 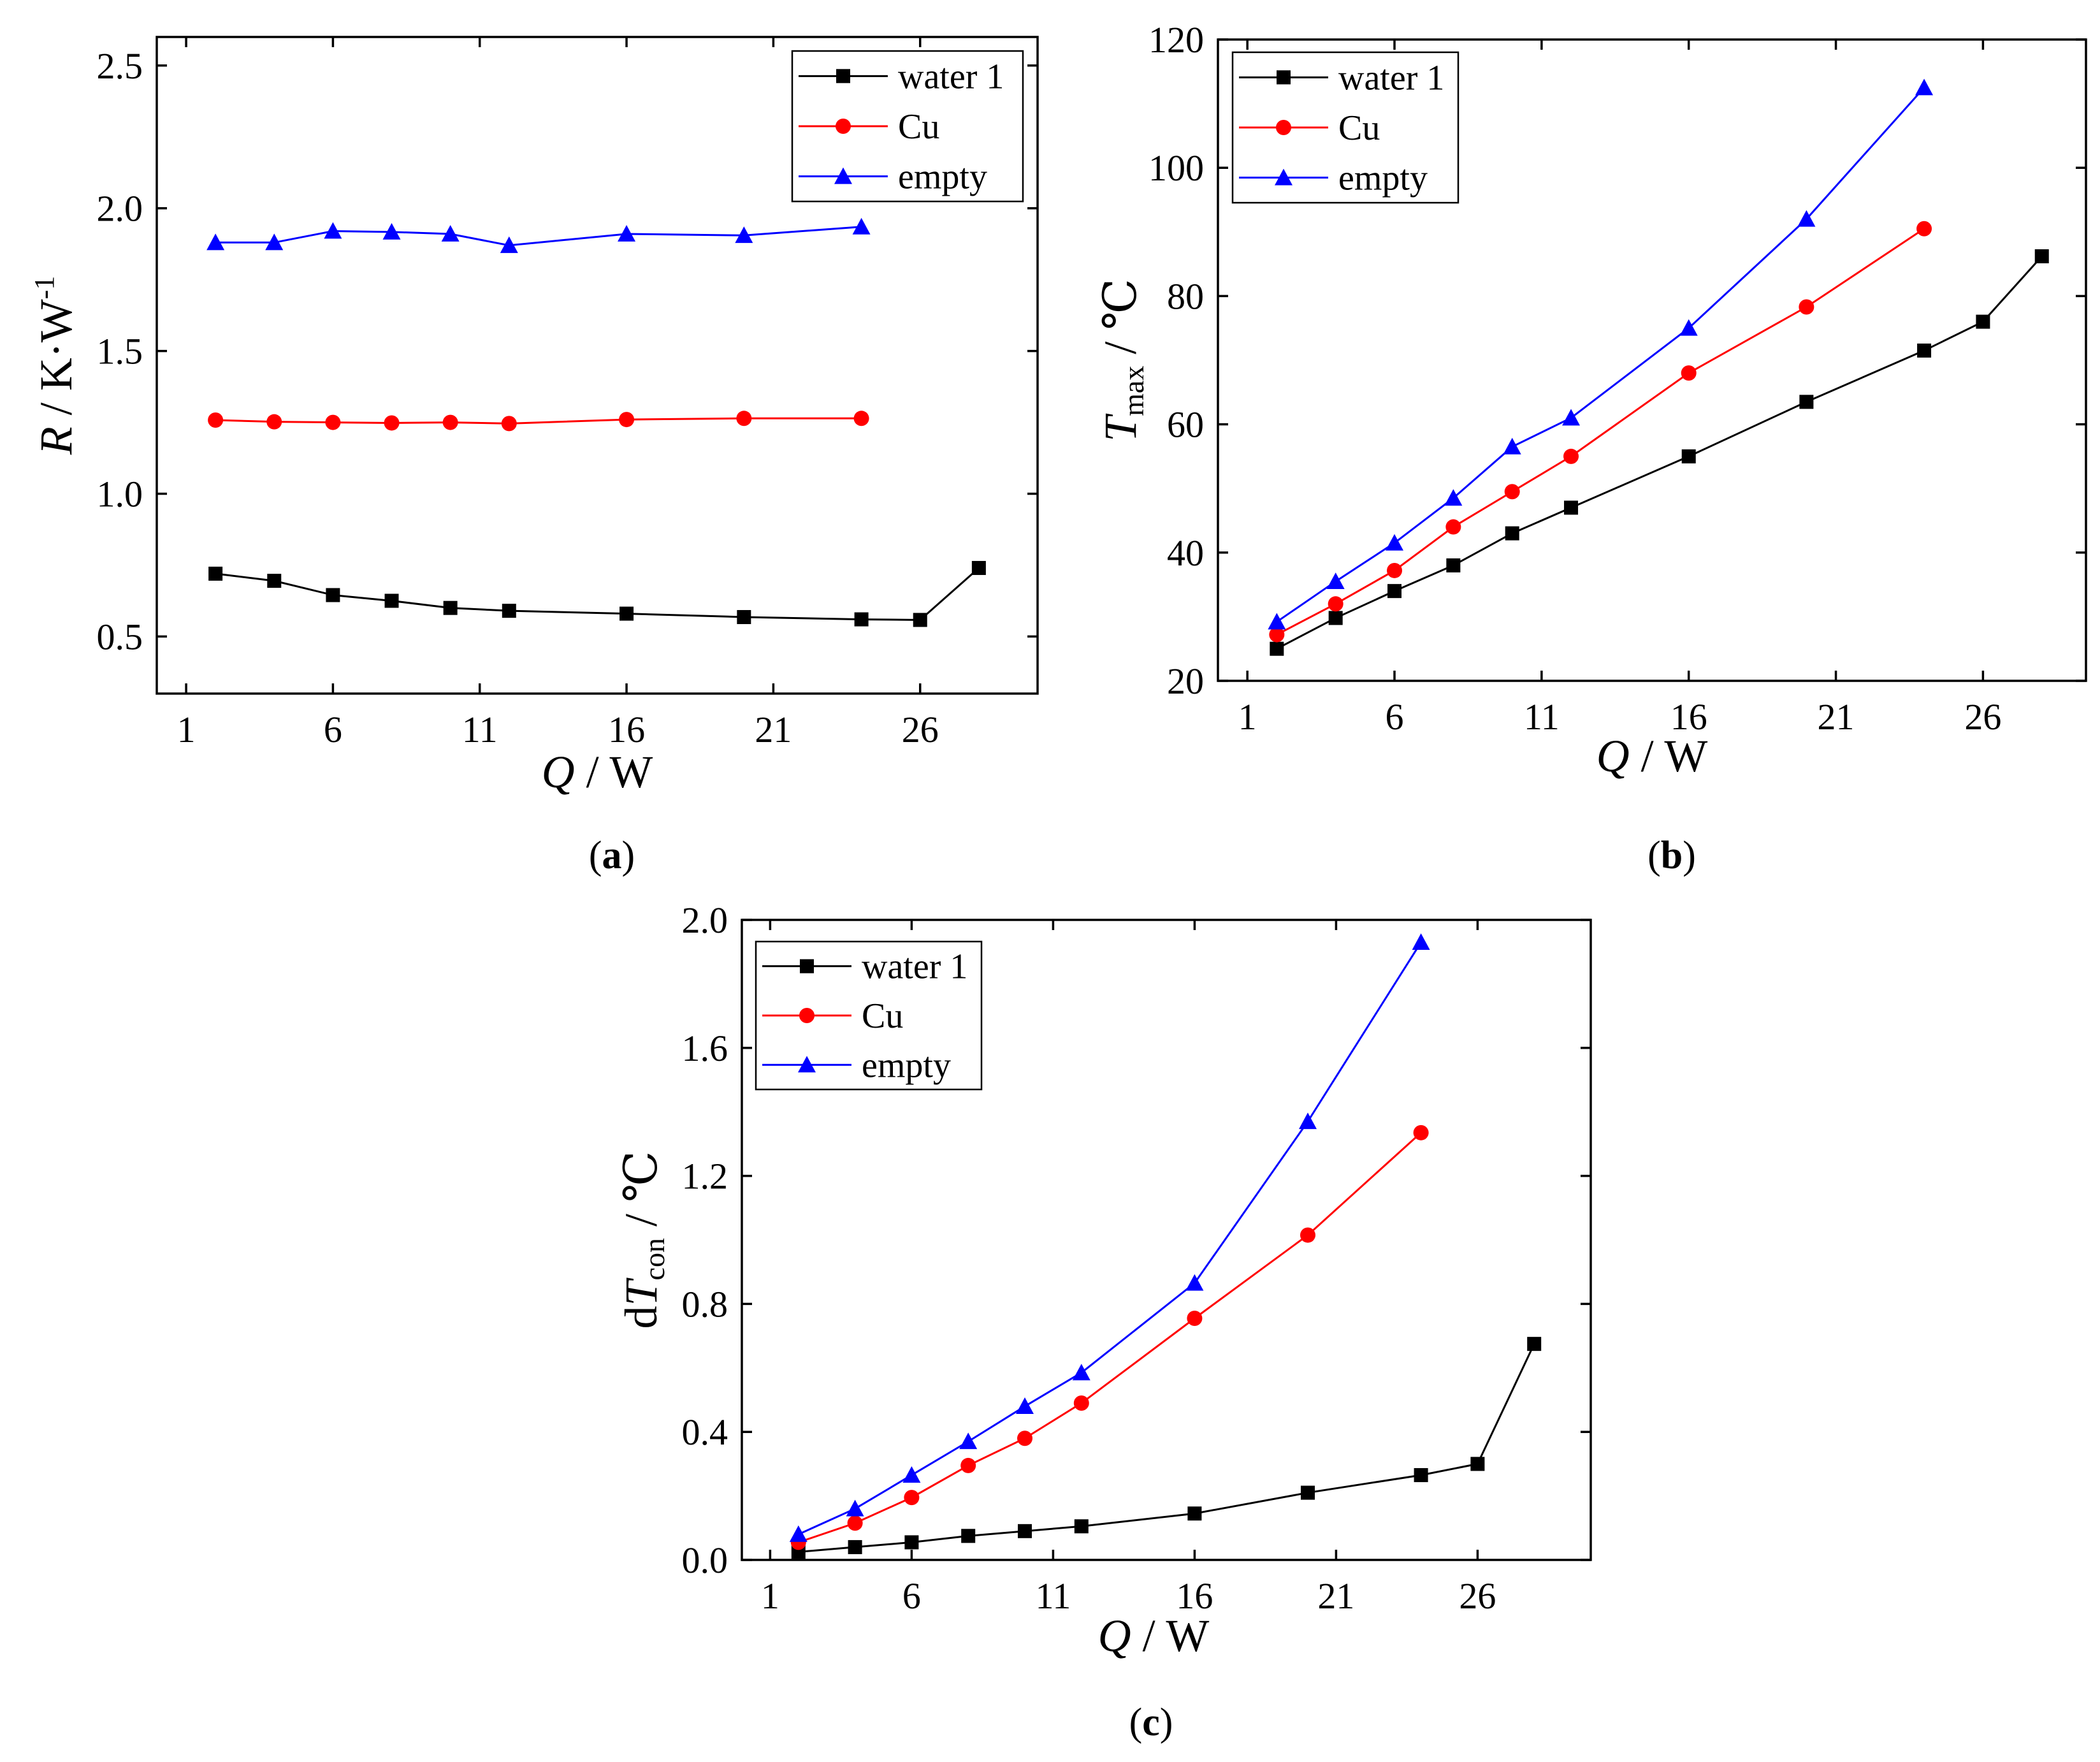 I want to click on y-tick-label-c-1: 0.4, so click(x=705, y=1432).